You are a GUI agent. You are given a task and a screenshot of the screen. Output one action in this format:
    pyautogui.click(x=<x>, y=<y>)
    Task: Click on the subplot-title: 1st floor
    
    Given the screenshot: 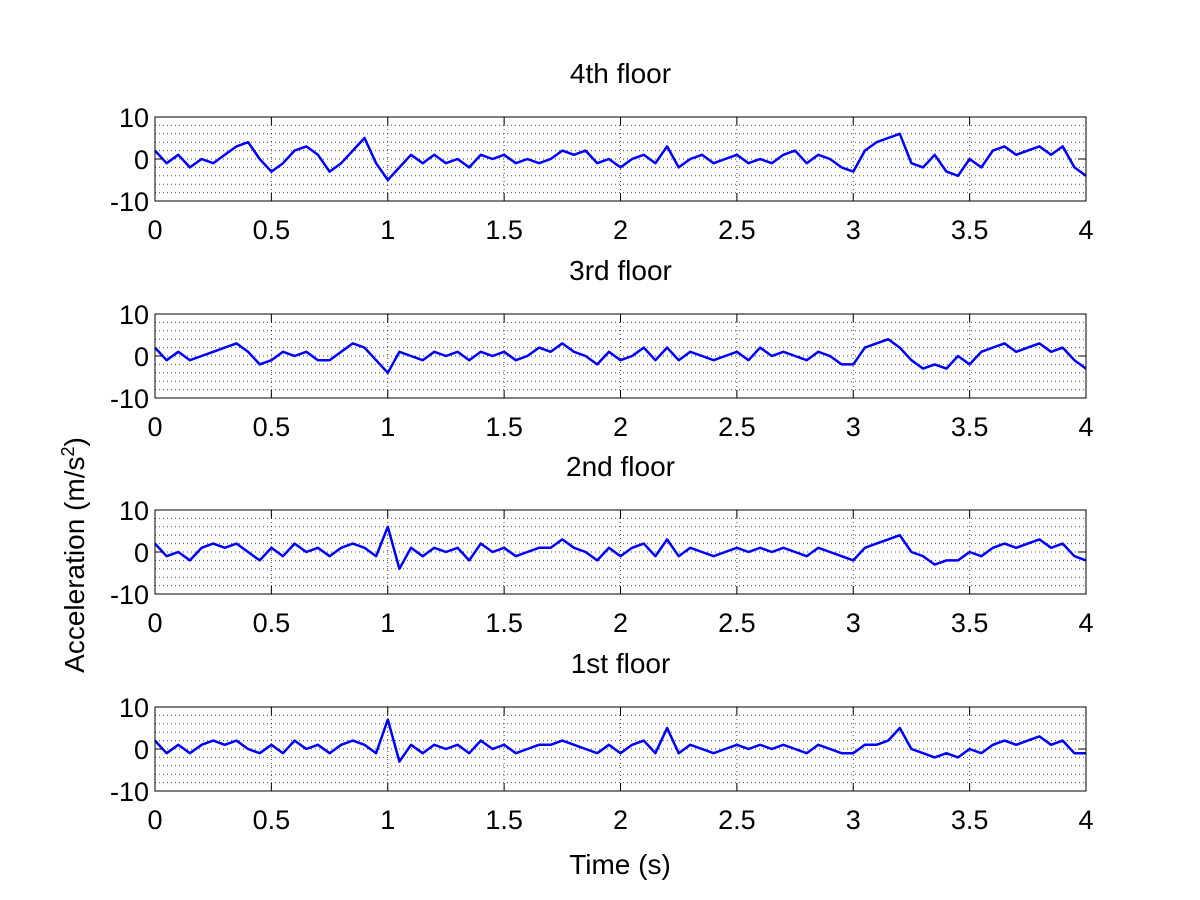 What is the action you would take?
    pyautogui.click(x=621, y=663)
    